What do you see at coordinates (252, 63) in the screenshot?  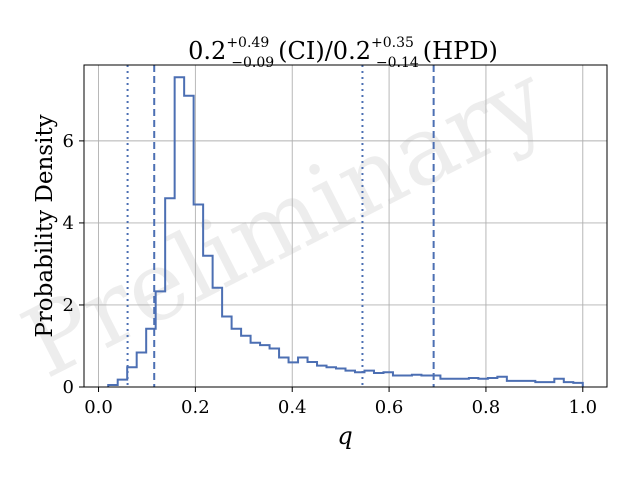 I see `title-ci-lower: −0.09` at bounding box center [252, 63].